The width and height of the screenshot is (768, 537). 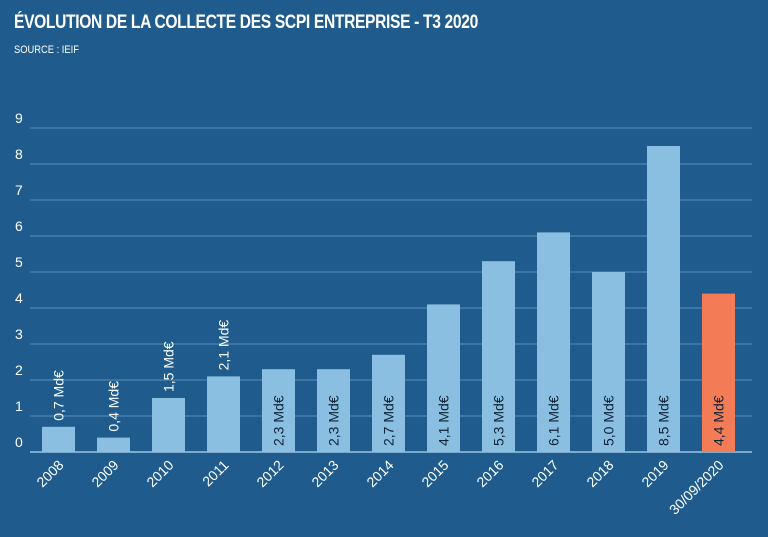 What do you see at coordinates (499, 420) in the screenshot?
I see `data-label: 5,3 Md€` at bounding box center [499, 420].